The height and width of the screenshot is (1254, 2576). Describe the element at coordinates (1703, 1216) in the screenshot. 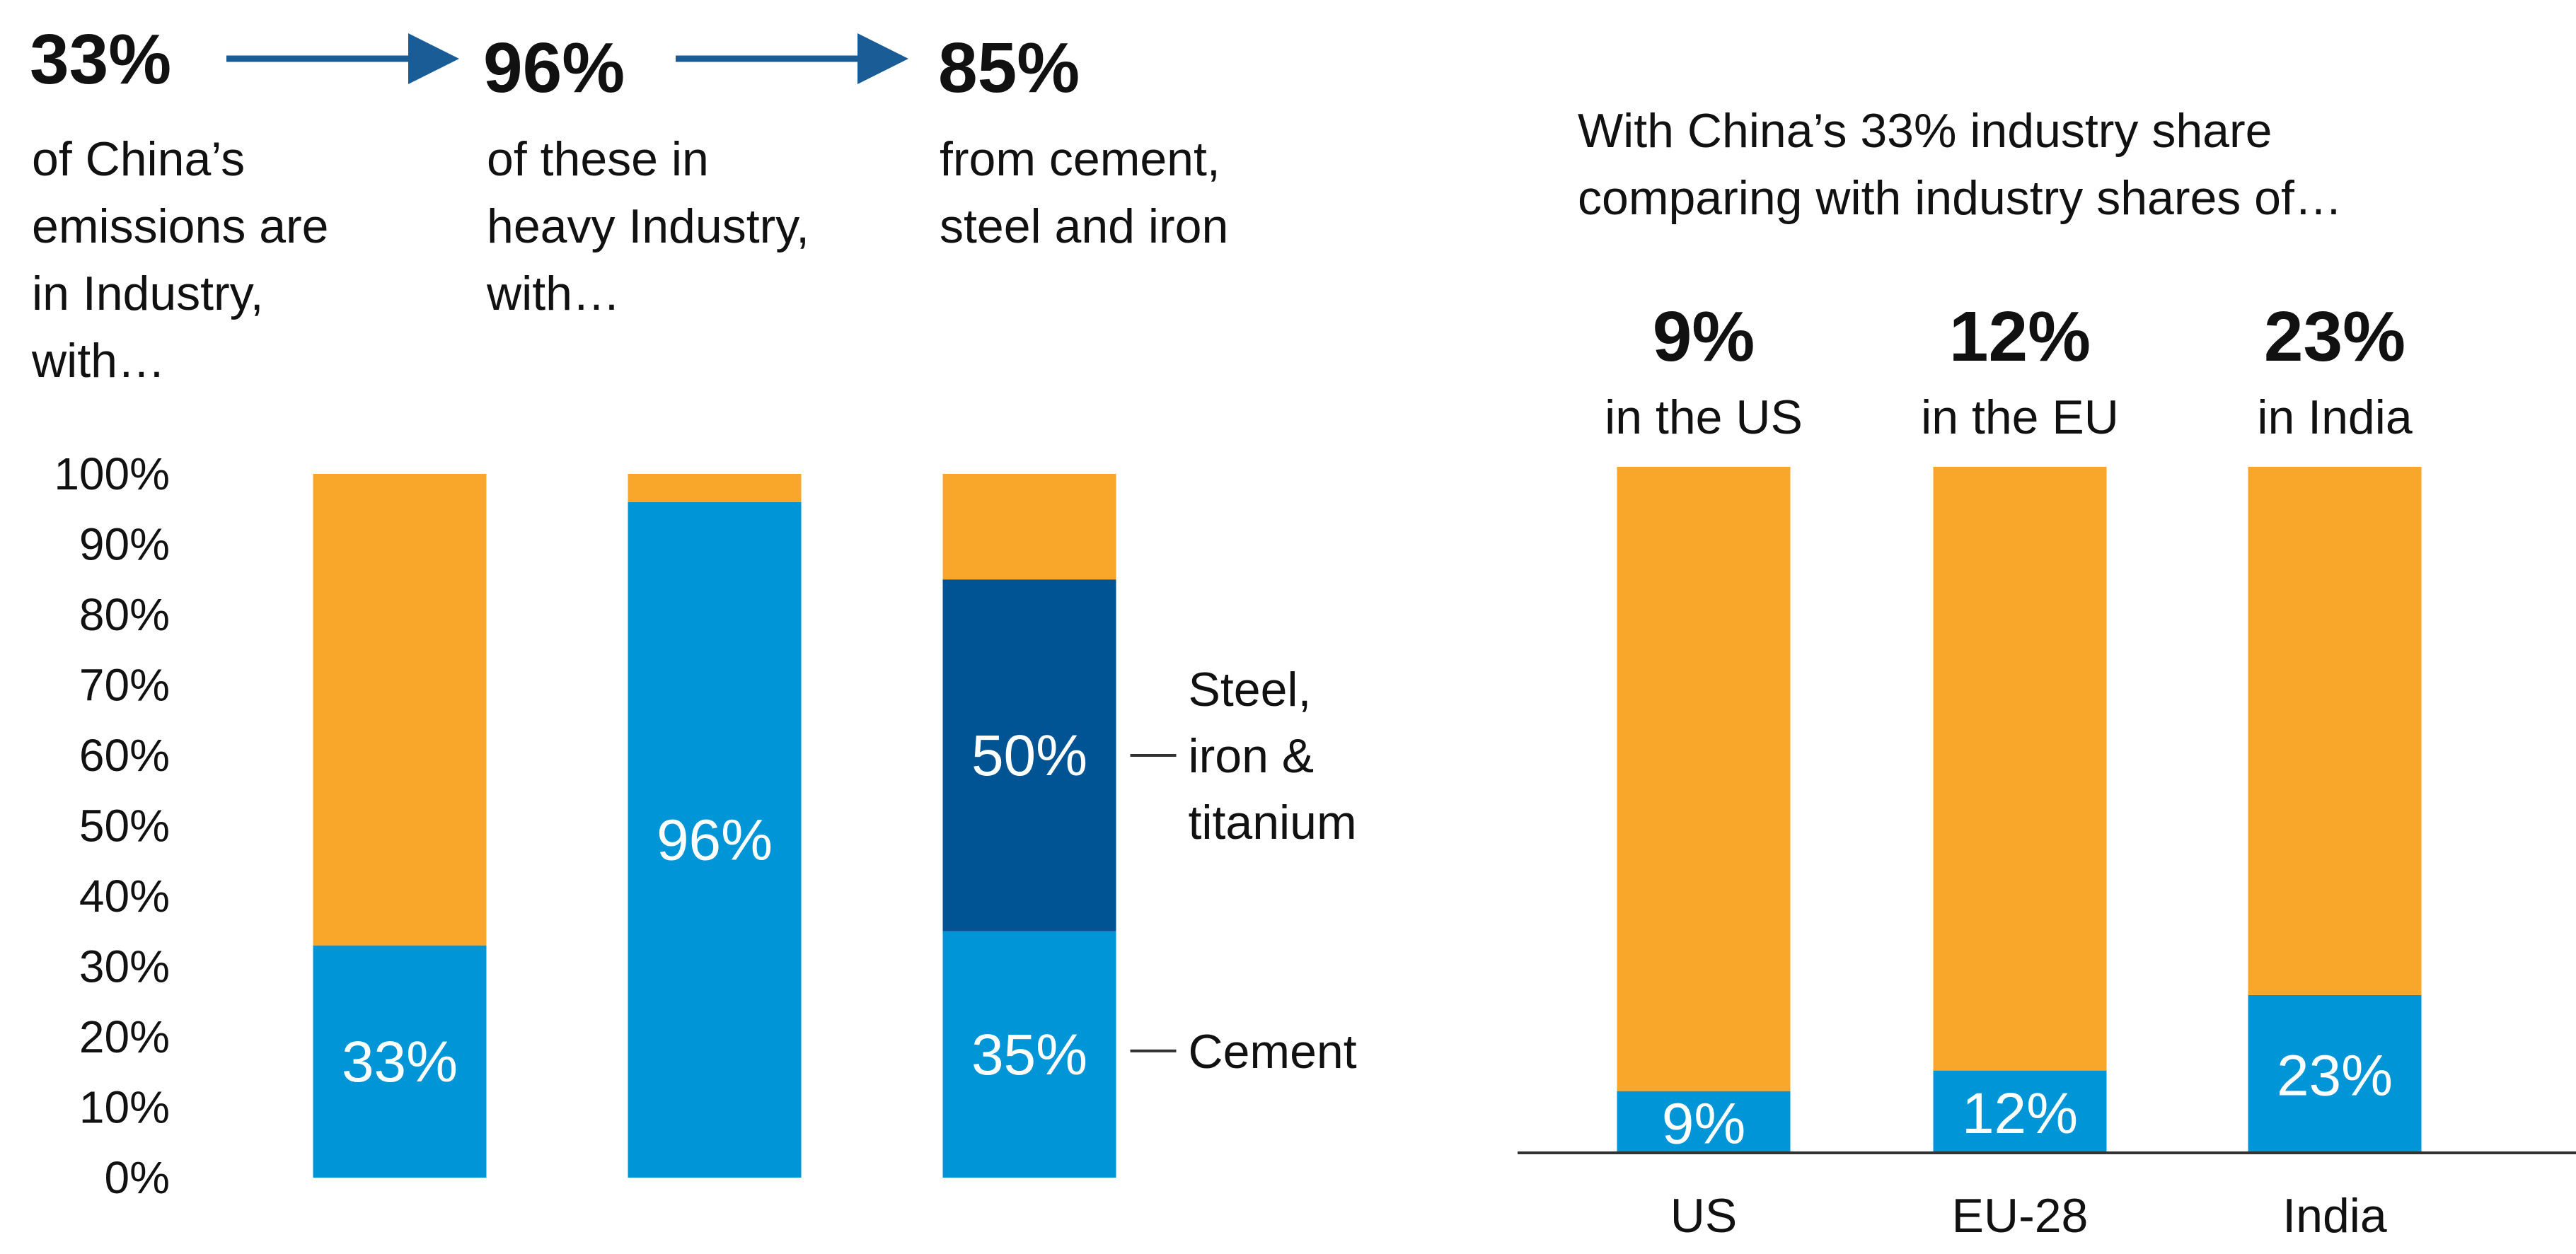

I see `x-tick-label: US` at that location.